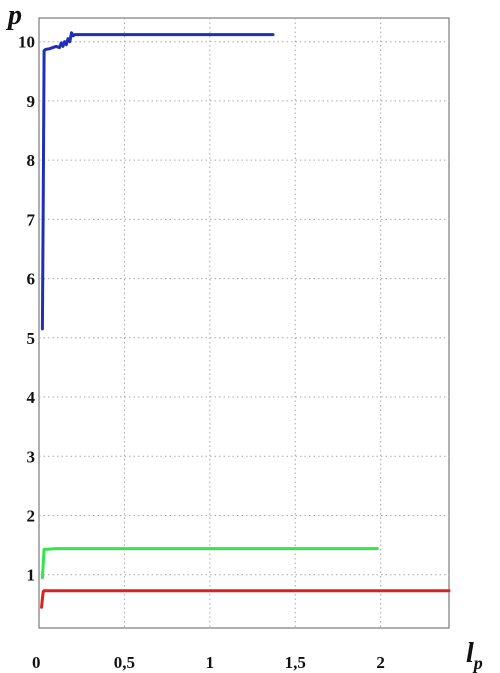  What do you see at coordinates (470, 653) in the screenshot?
I see `x-axis-title-main: l` at bounding box center [470, 653].